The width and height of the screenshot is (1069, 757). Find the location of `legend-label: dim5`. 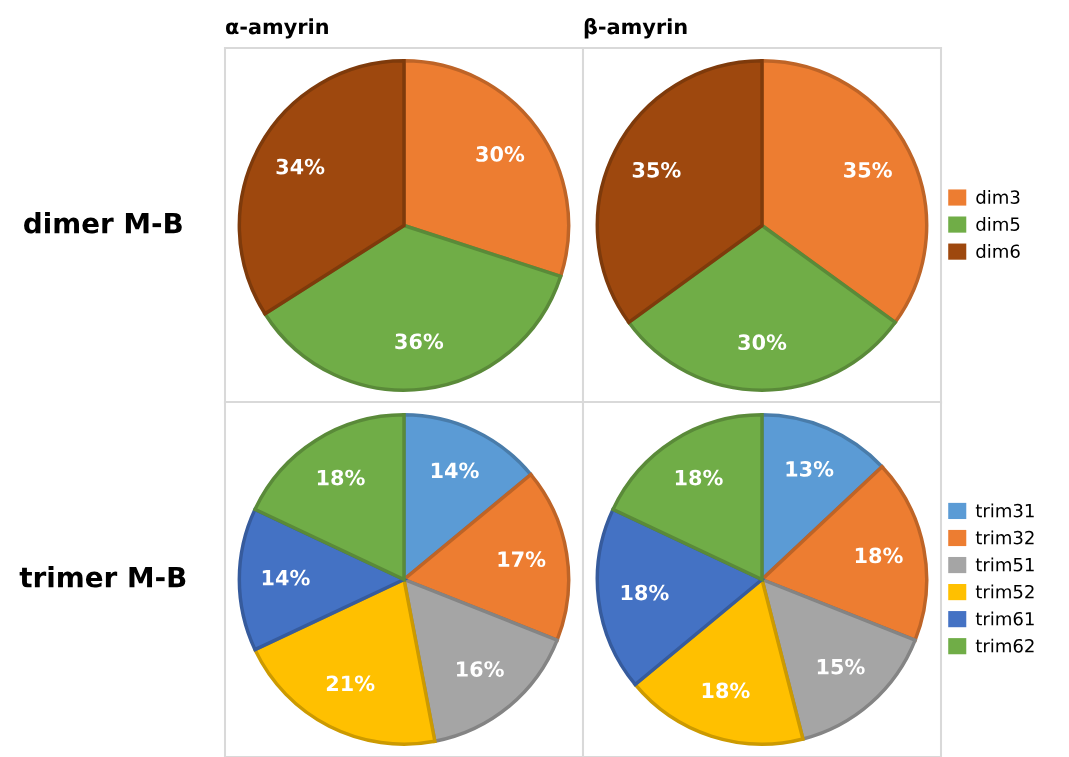

legend-label: dim5 is located at coordinates (998, 224).